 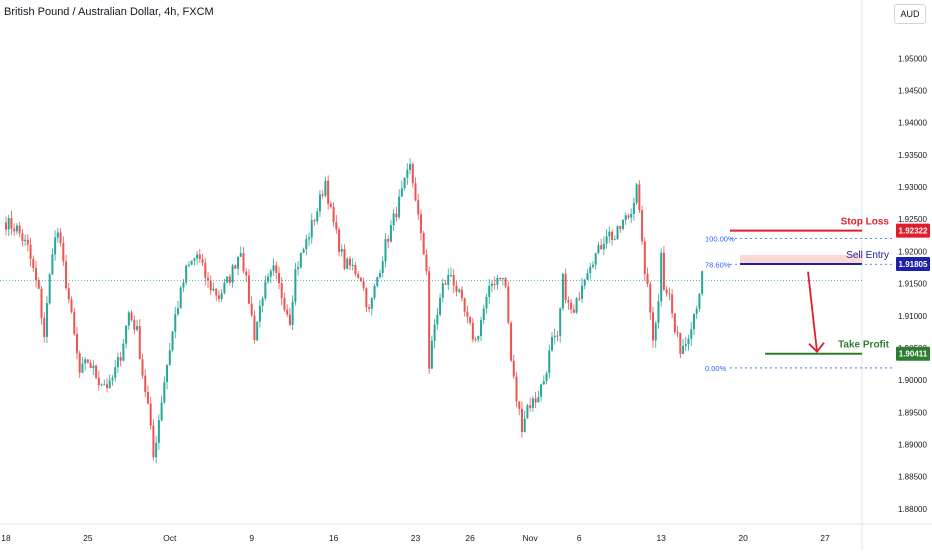 What do you see at coordinates (912, 251) in the screenshot?
I see `price-tick-label: 1.92000` at bounding box center [912, 251].